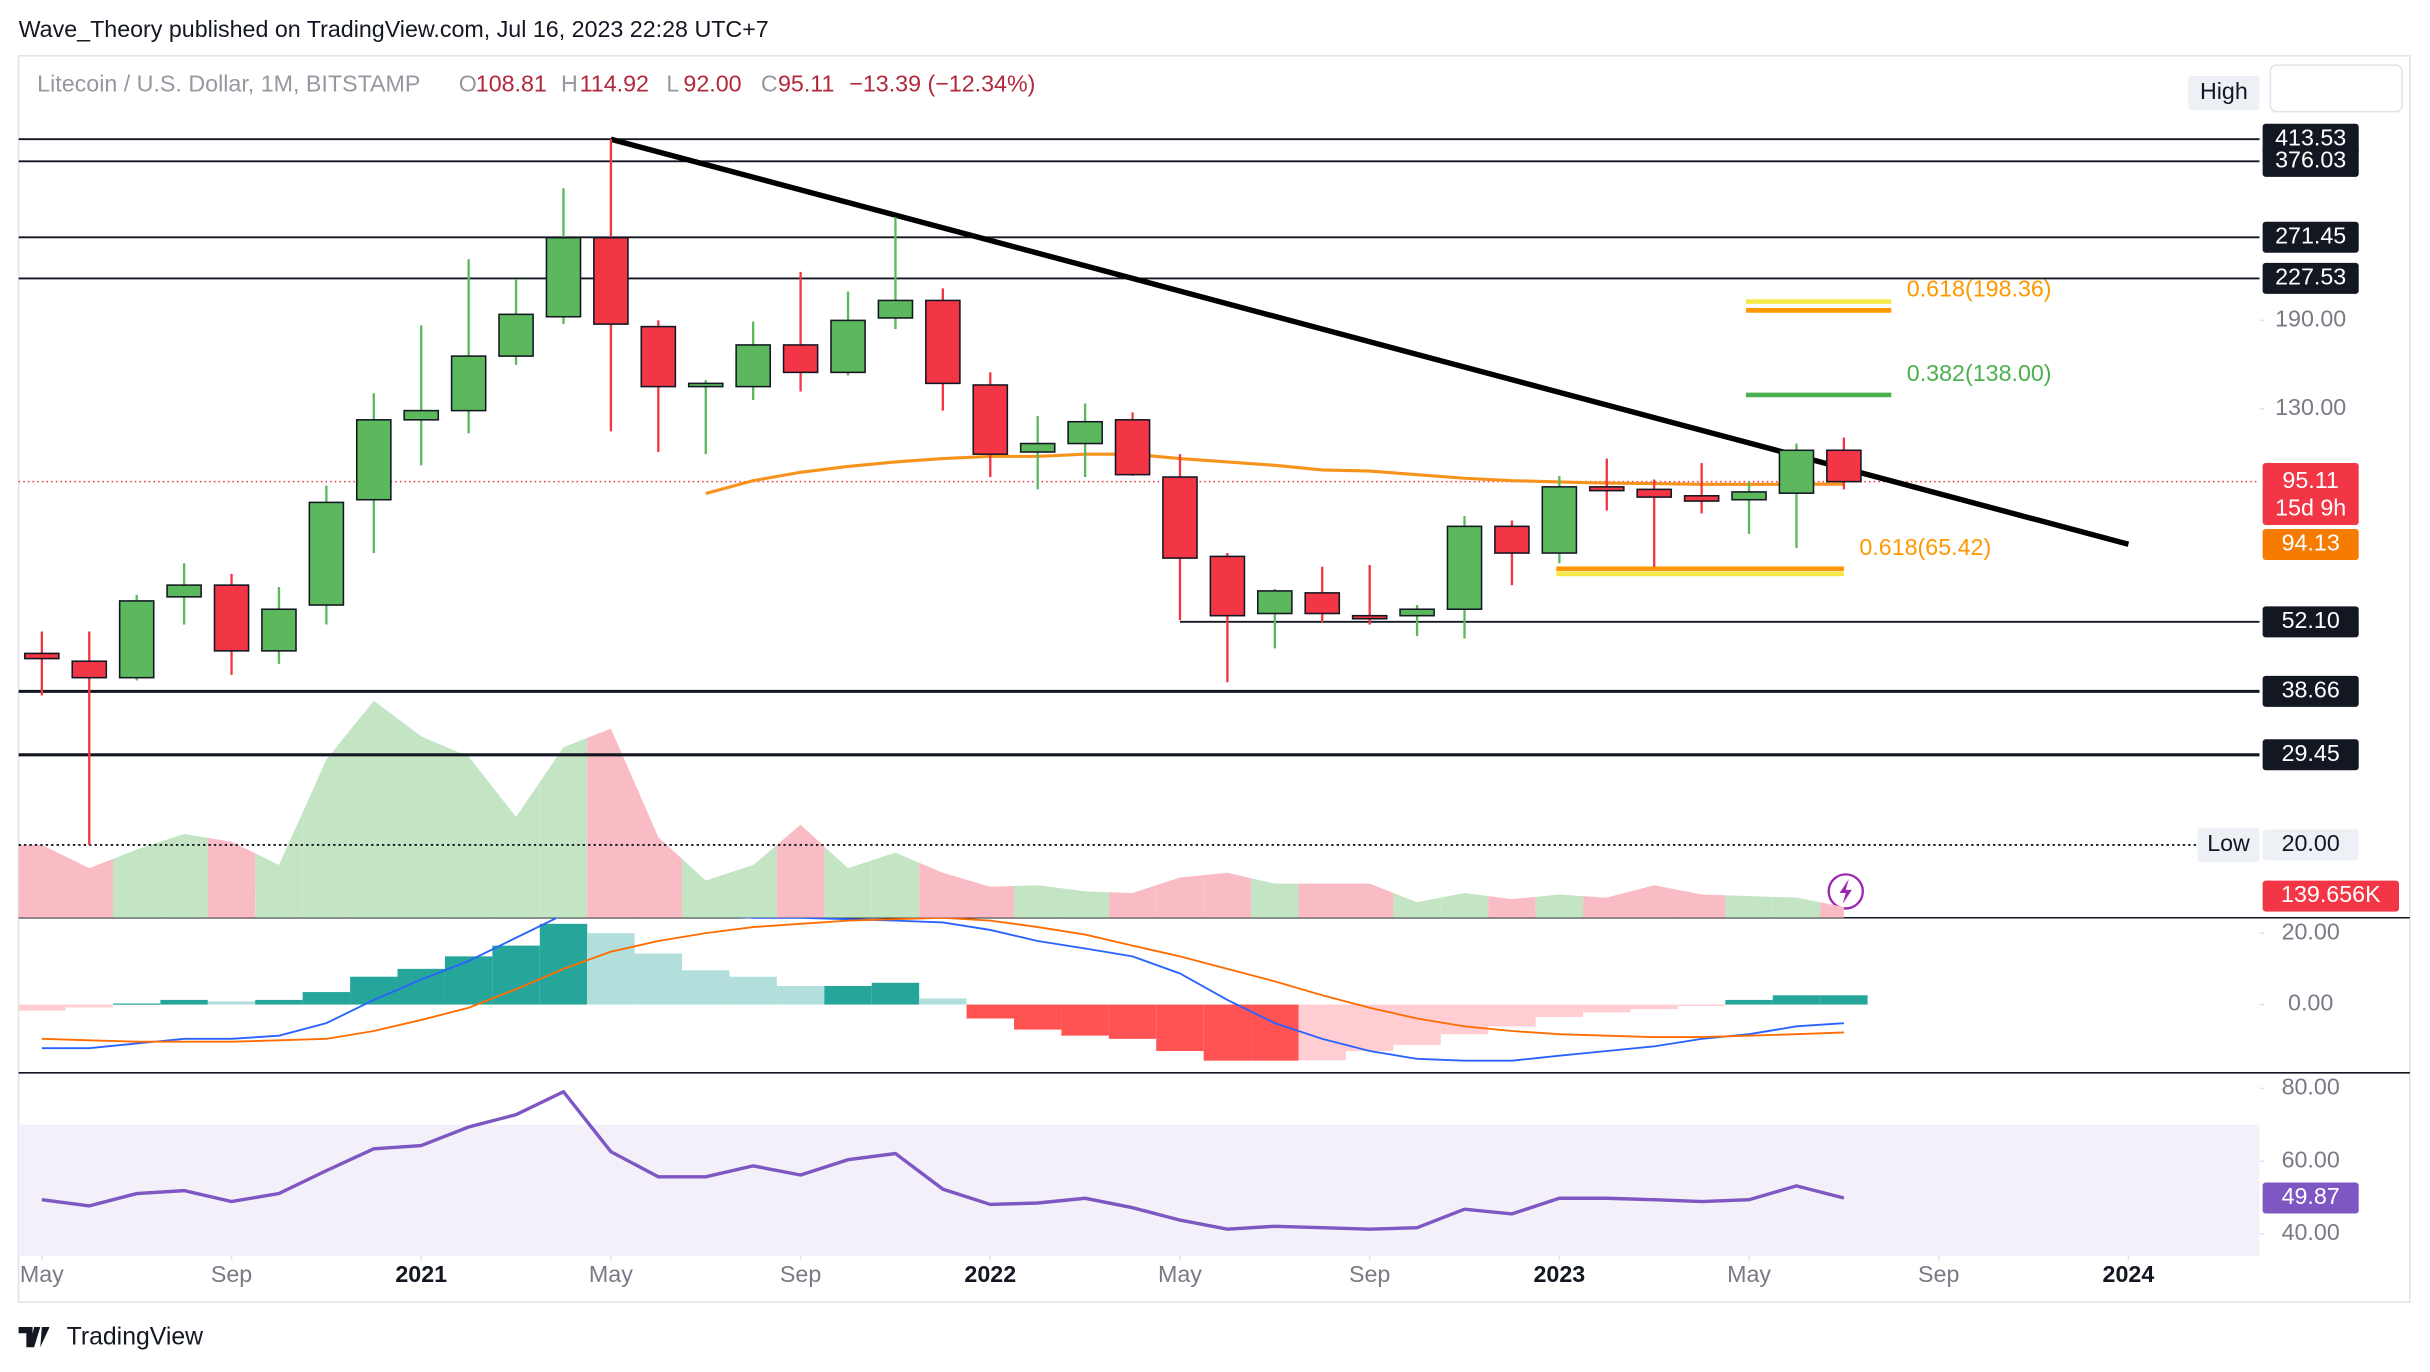 This screenshot has height=1372, width=2430. Describe the element at coordinates (34, 1337) in the screenshot. I see `logo` at that location.